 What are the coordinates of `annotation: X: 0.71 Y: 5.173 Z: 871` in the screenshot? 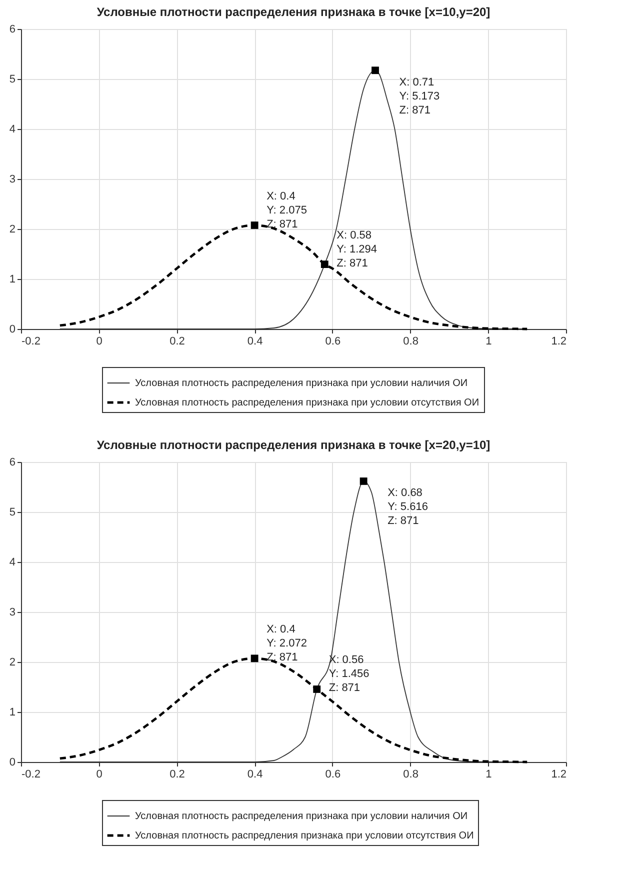 It's located at (419, 96).